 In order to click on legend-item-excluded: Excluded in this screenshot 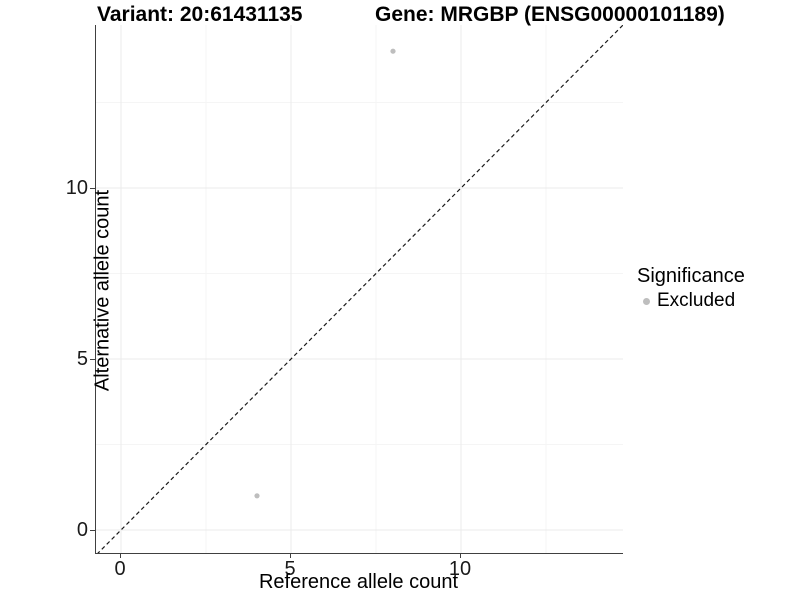, I will do `click(691, 301)`.